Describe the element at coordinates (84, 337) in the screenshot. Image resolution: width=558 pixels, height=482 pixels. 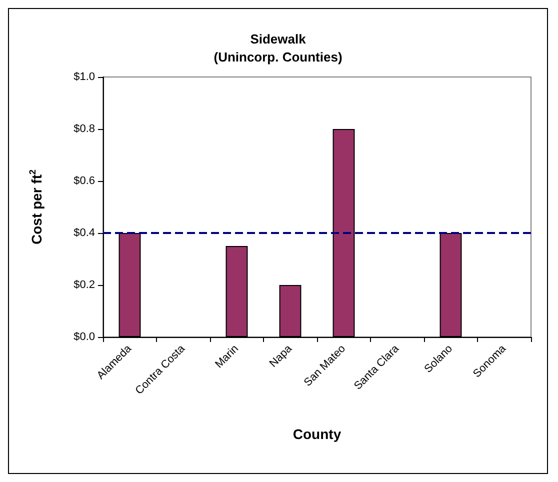
I see `y-tick-label: $0.0` at that location.